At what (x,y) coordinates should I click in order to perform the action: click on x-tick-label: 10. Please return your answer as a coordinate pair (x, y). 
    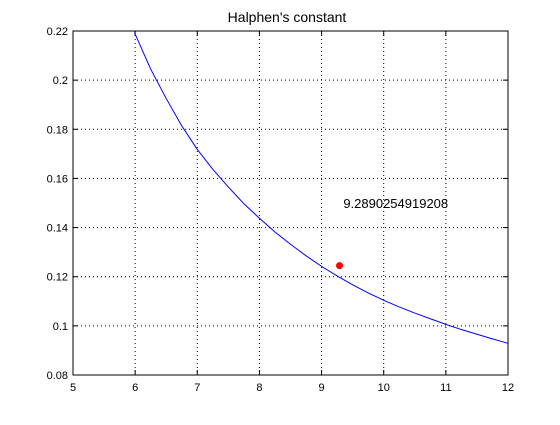
    Looking at the image, I should click on (384, 388).